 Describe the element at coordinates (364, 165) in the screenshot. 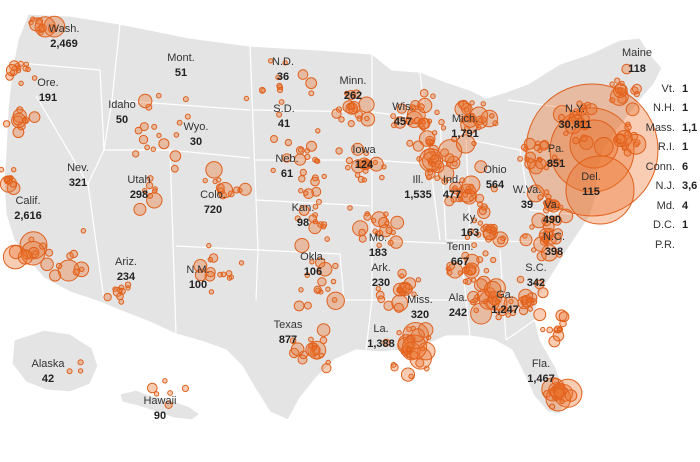

I see `svg-text: 124` at that location.